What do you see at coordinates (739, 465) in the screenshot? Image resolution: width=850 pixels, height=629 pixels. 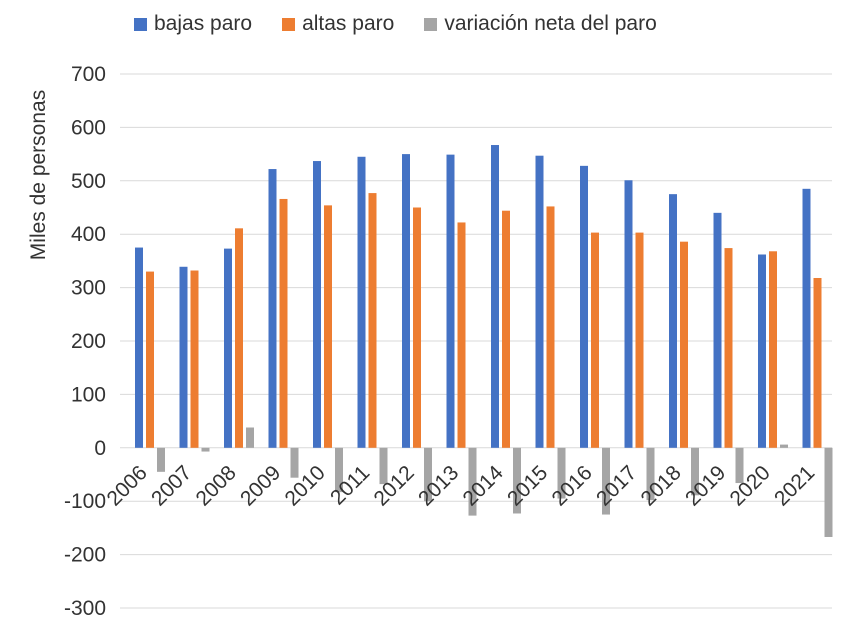 I see `bar-variación-neta-del-paro-2019` at bounding box center [739, 465].